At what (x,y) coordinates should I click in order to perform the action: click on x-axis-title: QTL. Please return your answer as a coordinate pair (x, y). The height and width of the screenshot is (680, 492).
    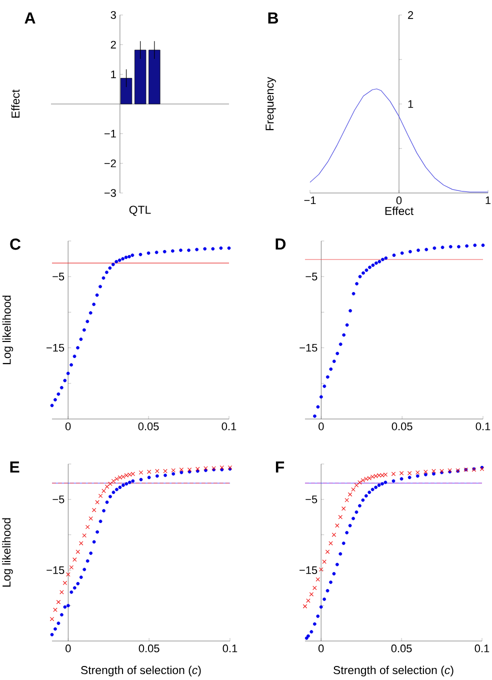
    Looking at the image, I should click on (140, 211).